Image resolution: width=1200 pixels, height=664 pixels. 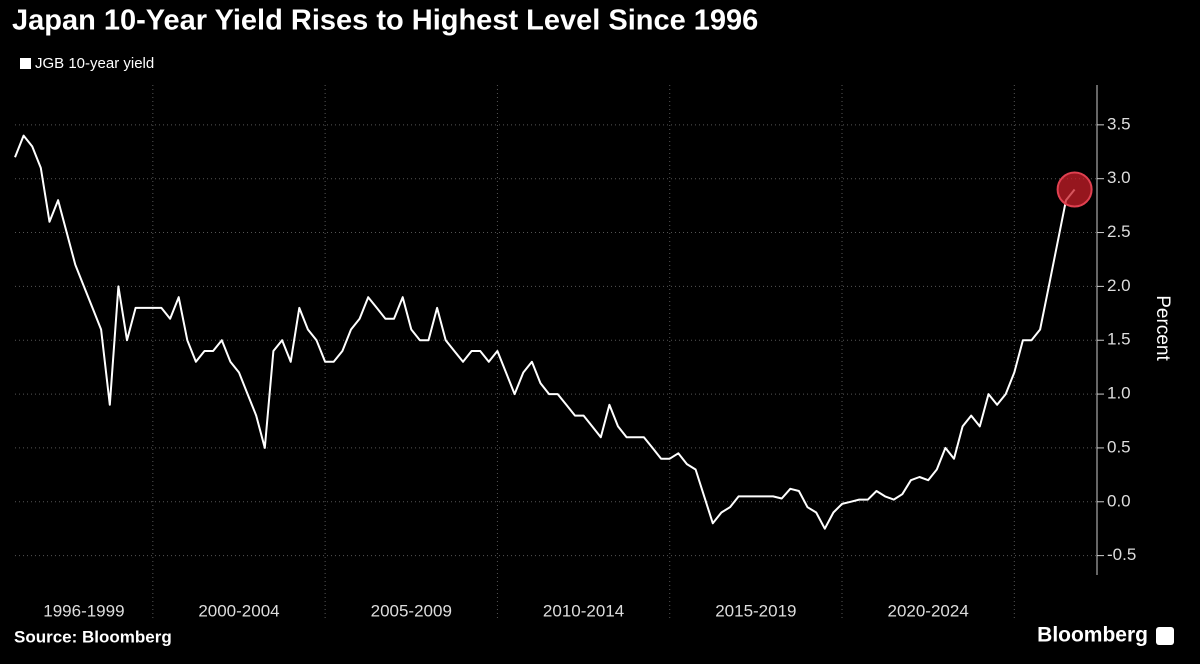 What do you see at coordinates (927, 610) in the screenshot?
I see `x-tick-label: 2020-2024` at bounding box center [927, 610].